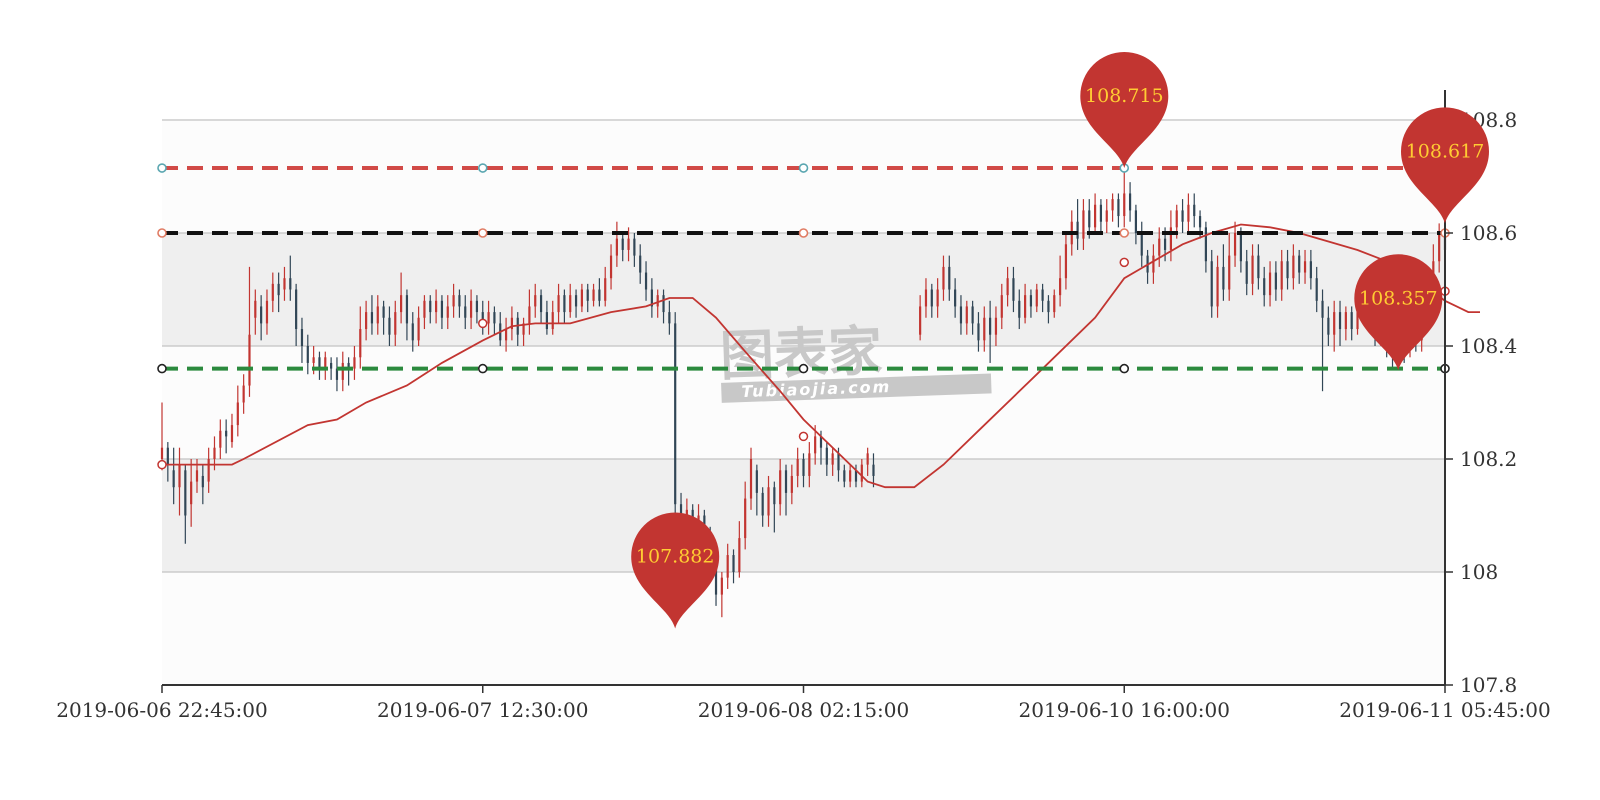 The height and width of the screenshot is (800, 1600). Describe the element at coordinates (1488, 459) in the screenshot. I see `y-tick-label: 108.2` at that location.